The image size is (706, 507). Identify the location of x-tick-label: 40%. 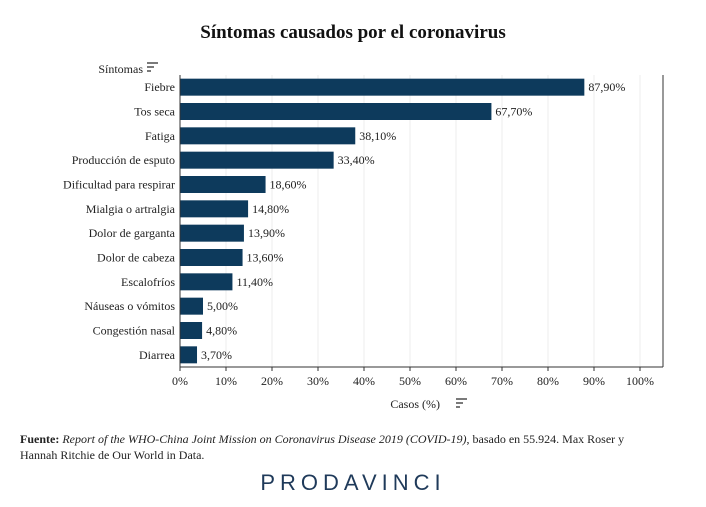
(364, 381).